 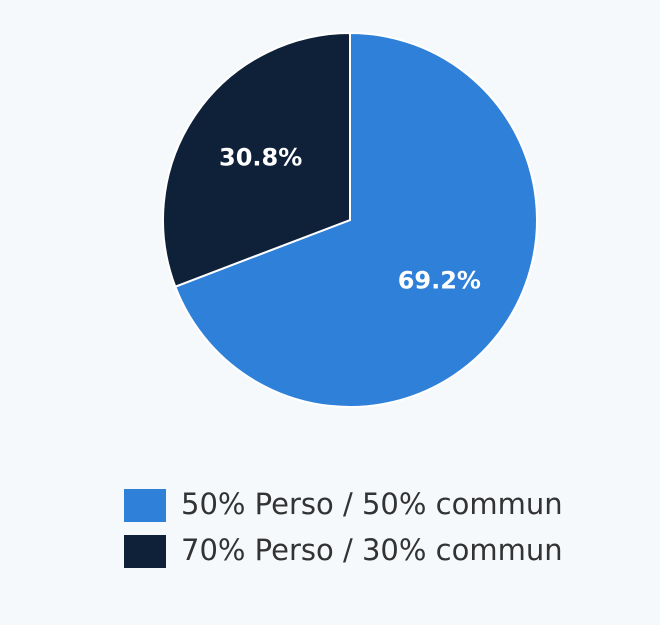 What do you see at coordinates (372, 504) in the screenshot?
I see `legend-label: 50% Perso / 50% commun` at bounding box center [372, 504].